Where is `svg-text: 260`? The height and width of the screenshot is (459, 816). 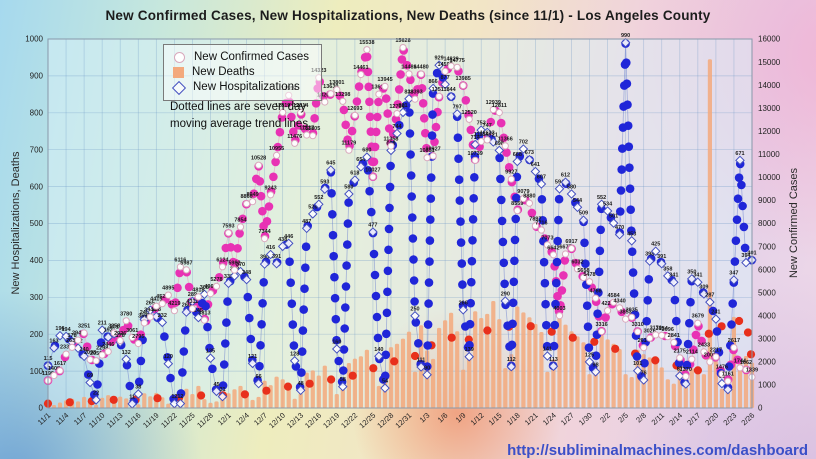
svg-text: 260 is located at coordinates (186, 306).